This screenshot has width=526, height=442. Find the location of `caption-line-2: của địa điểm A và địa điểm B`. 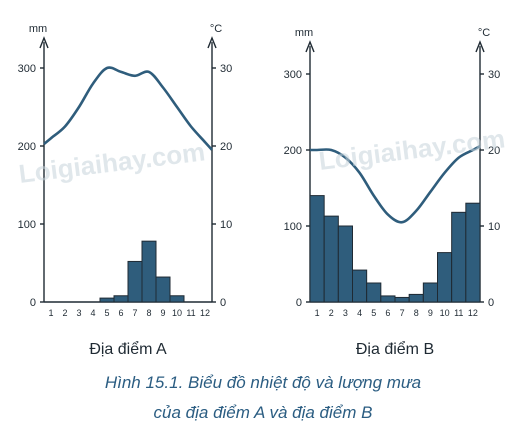

caption-line-2: của địa điểm A và địa điểm B is located at coordinates (263, 412).